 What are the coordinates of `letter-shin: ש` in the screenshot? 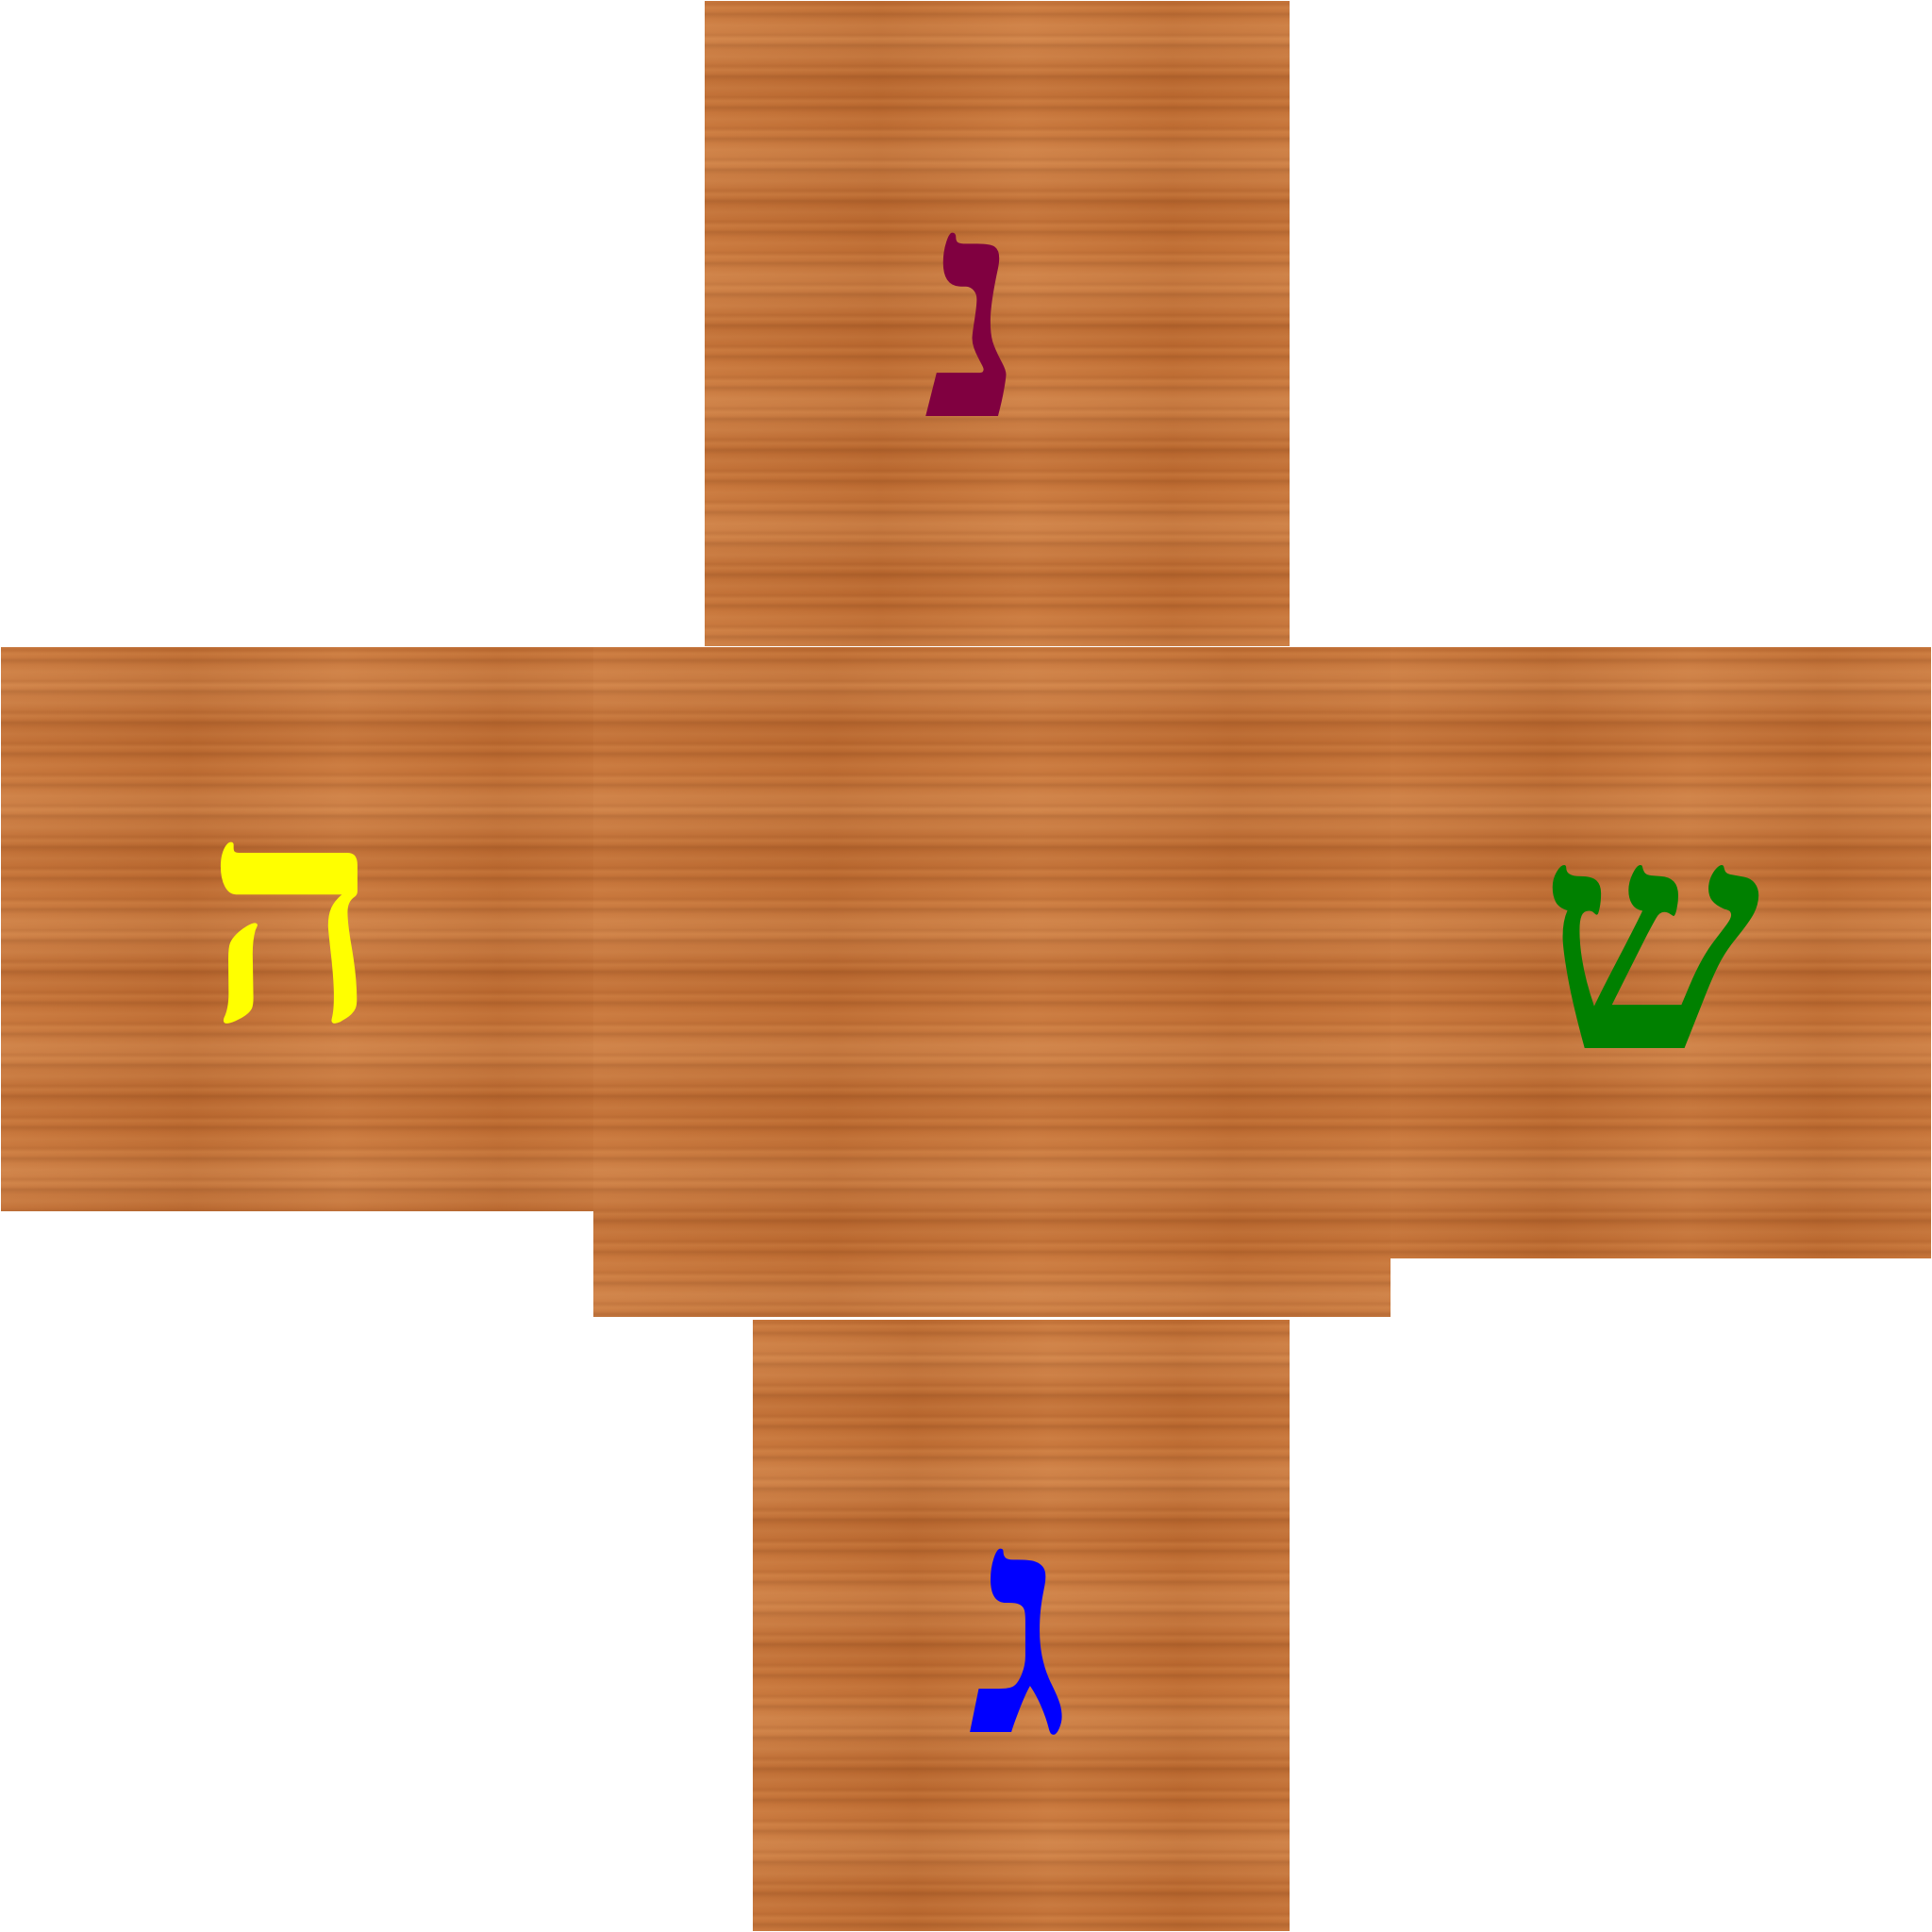 It's located at (1651, 939).